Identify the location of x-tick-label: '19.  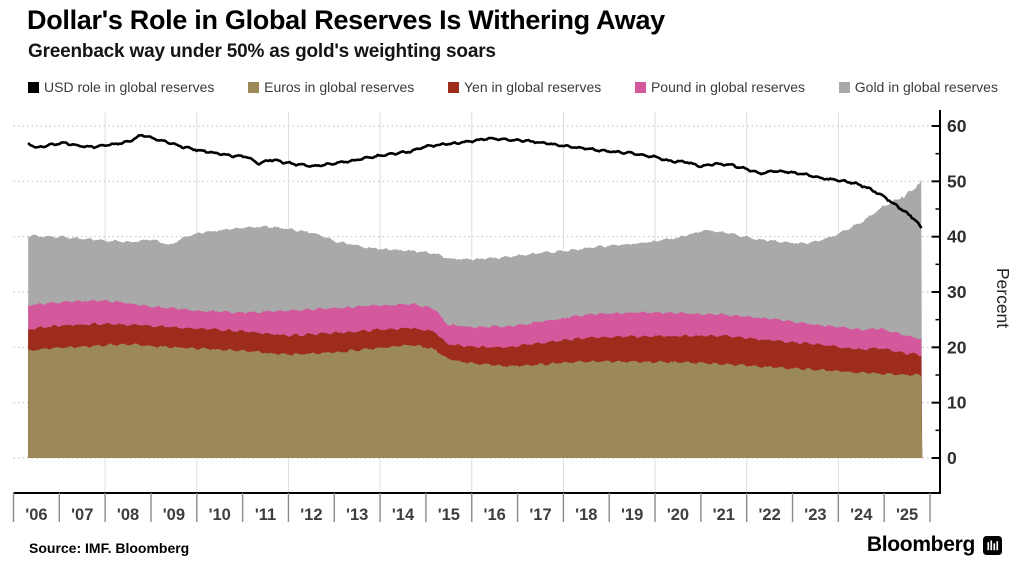
(632, 515).